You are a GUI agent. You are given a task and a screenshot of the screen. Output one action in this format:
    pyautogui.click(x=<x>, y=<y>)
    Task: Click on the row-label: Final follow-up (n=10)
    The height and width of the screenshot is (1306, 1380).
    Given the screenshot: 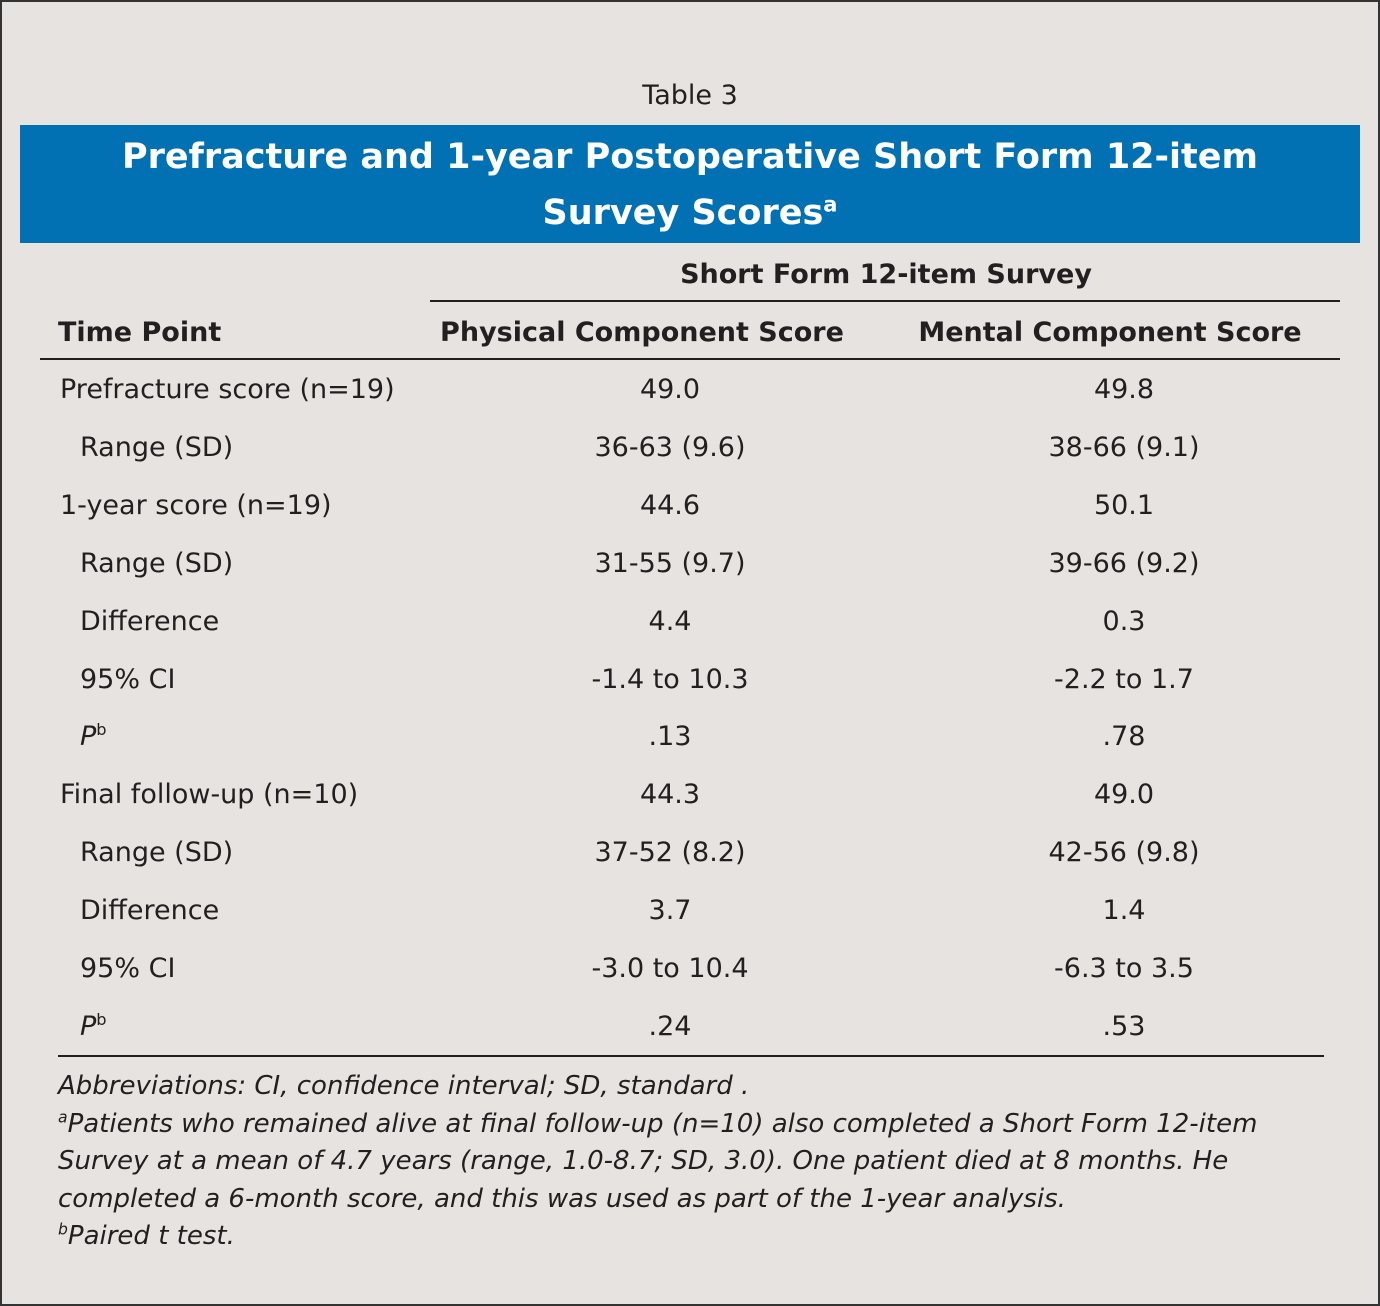 What is the action you would take?
    pyautogui.click(x=209, y=795)
    